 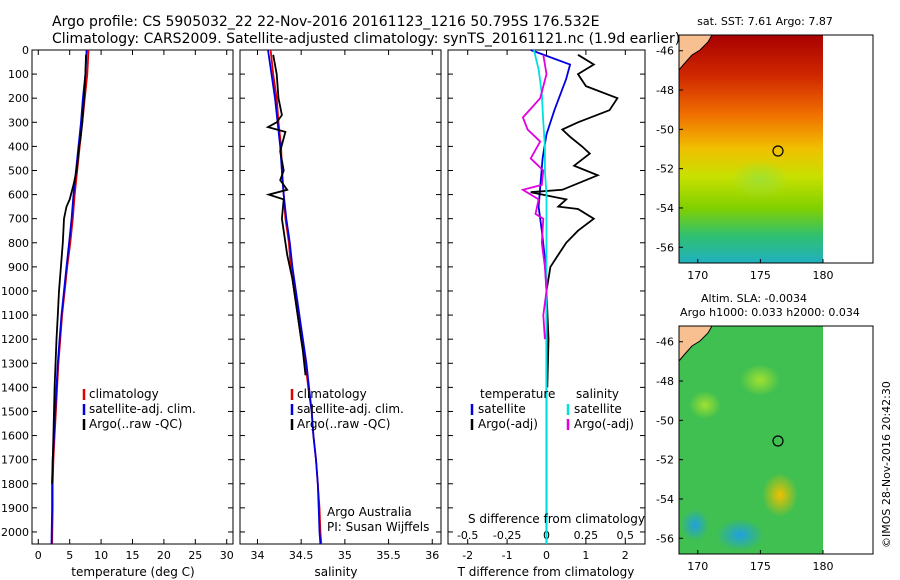 I want to click on pressure-tick-label: 1600, so click(x=15, y=436).